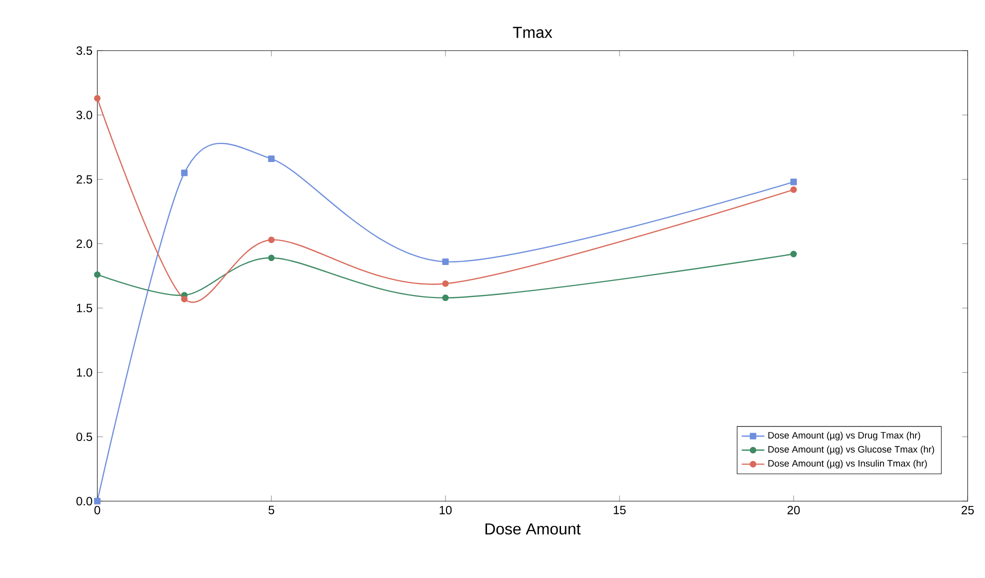 The height and width of the screenshot is (578, 985). Describe the element at coordinates (620, 510) in the screenshot. I see `x-tick-label: 15` at that location.